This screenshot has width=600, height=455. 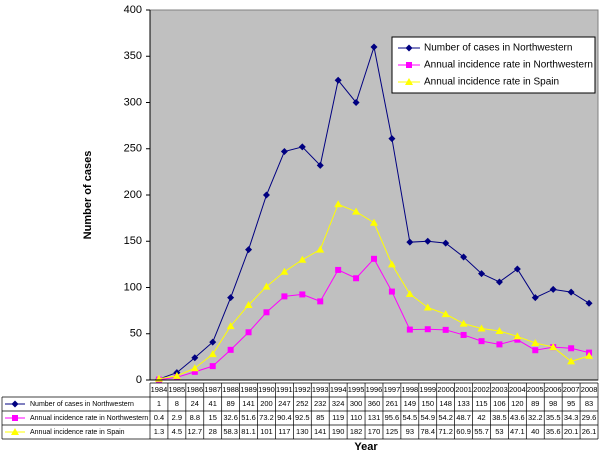 I want to click on table-value: 1, so click(x=159, y=403).